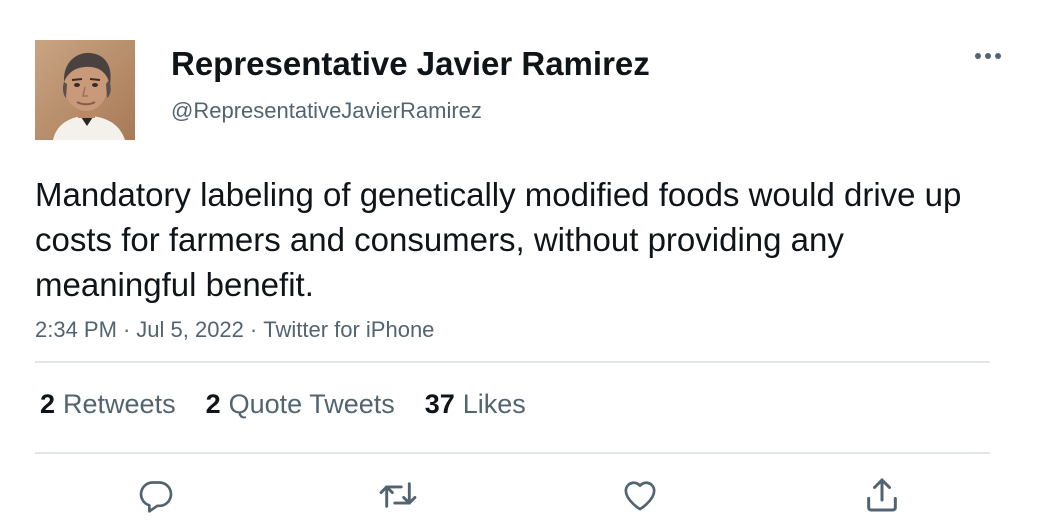 Image resolution: width=1050 pixels, height=525 pixels. What do you see at coordinates (119, 404) in the screenshot?
I see `retweets-label: Retweets` at bounding box center [119, 404].